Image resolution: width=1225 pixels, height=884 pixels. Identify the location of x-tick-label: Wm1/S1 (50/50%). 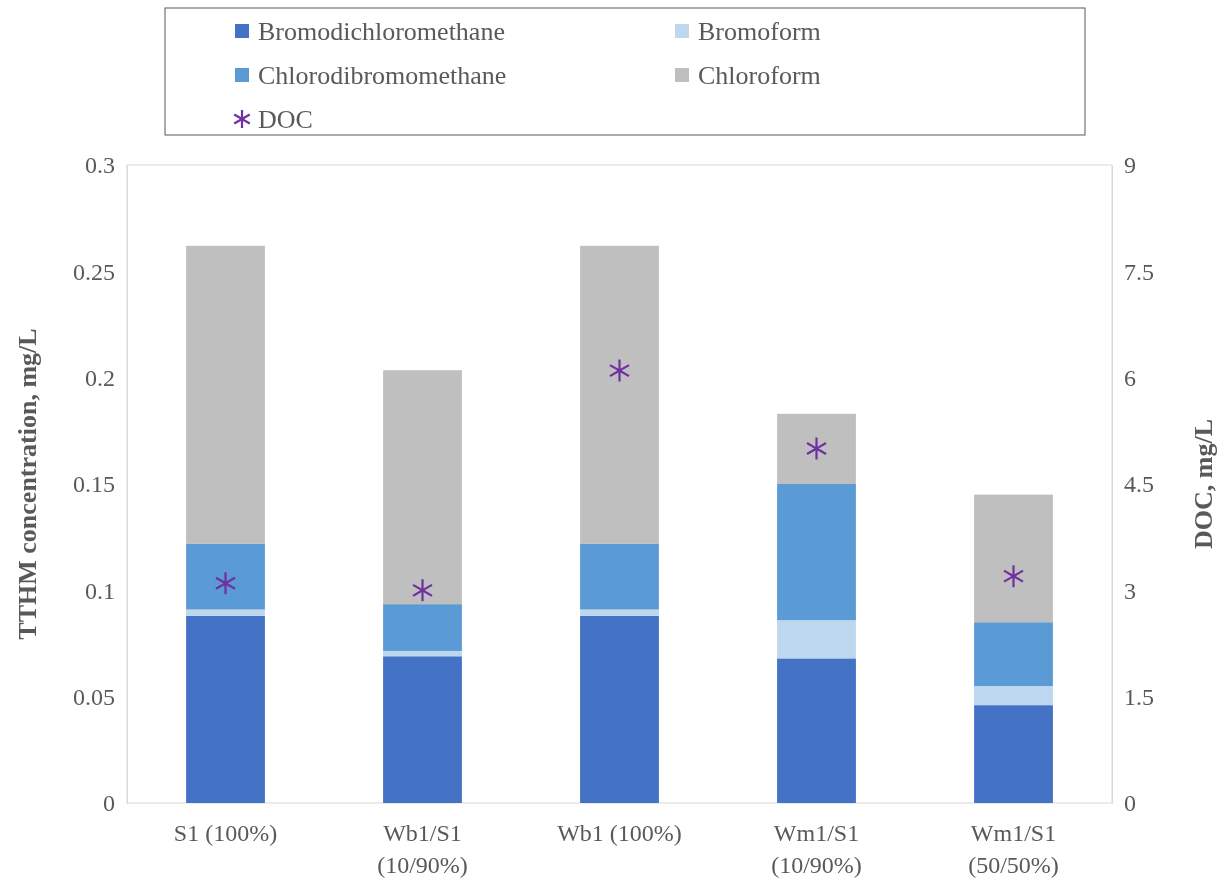
(1013, 849).